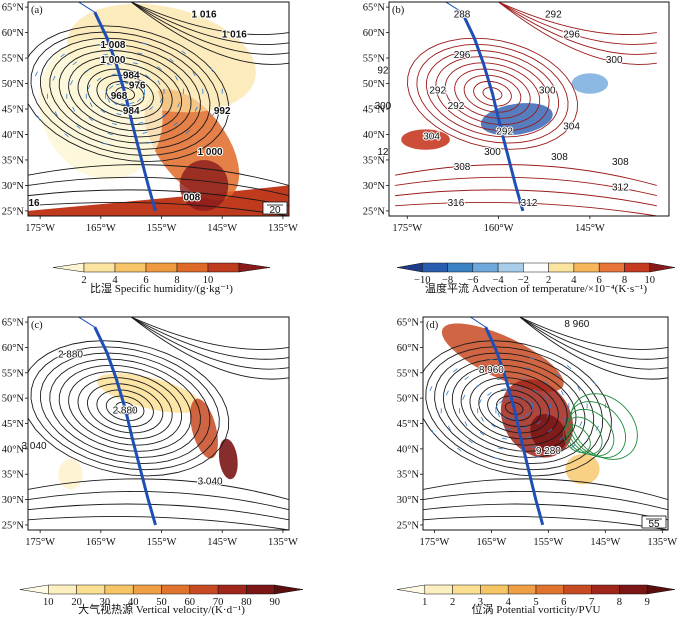  Describe the element at coordinates (548, 451) in the screenshot. I see `contour-label: 9 280` at that location.